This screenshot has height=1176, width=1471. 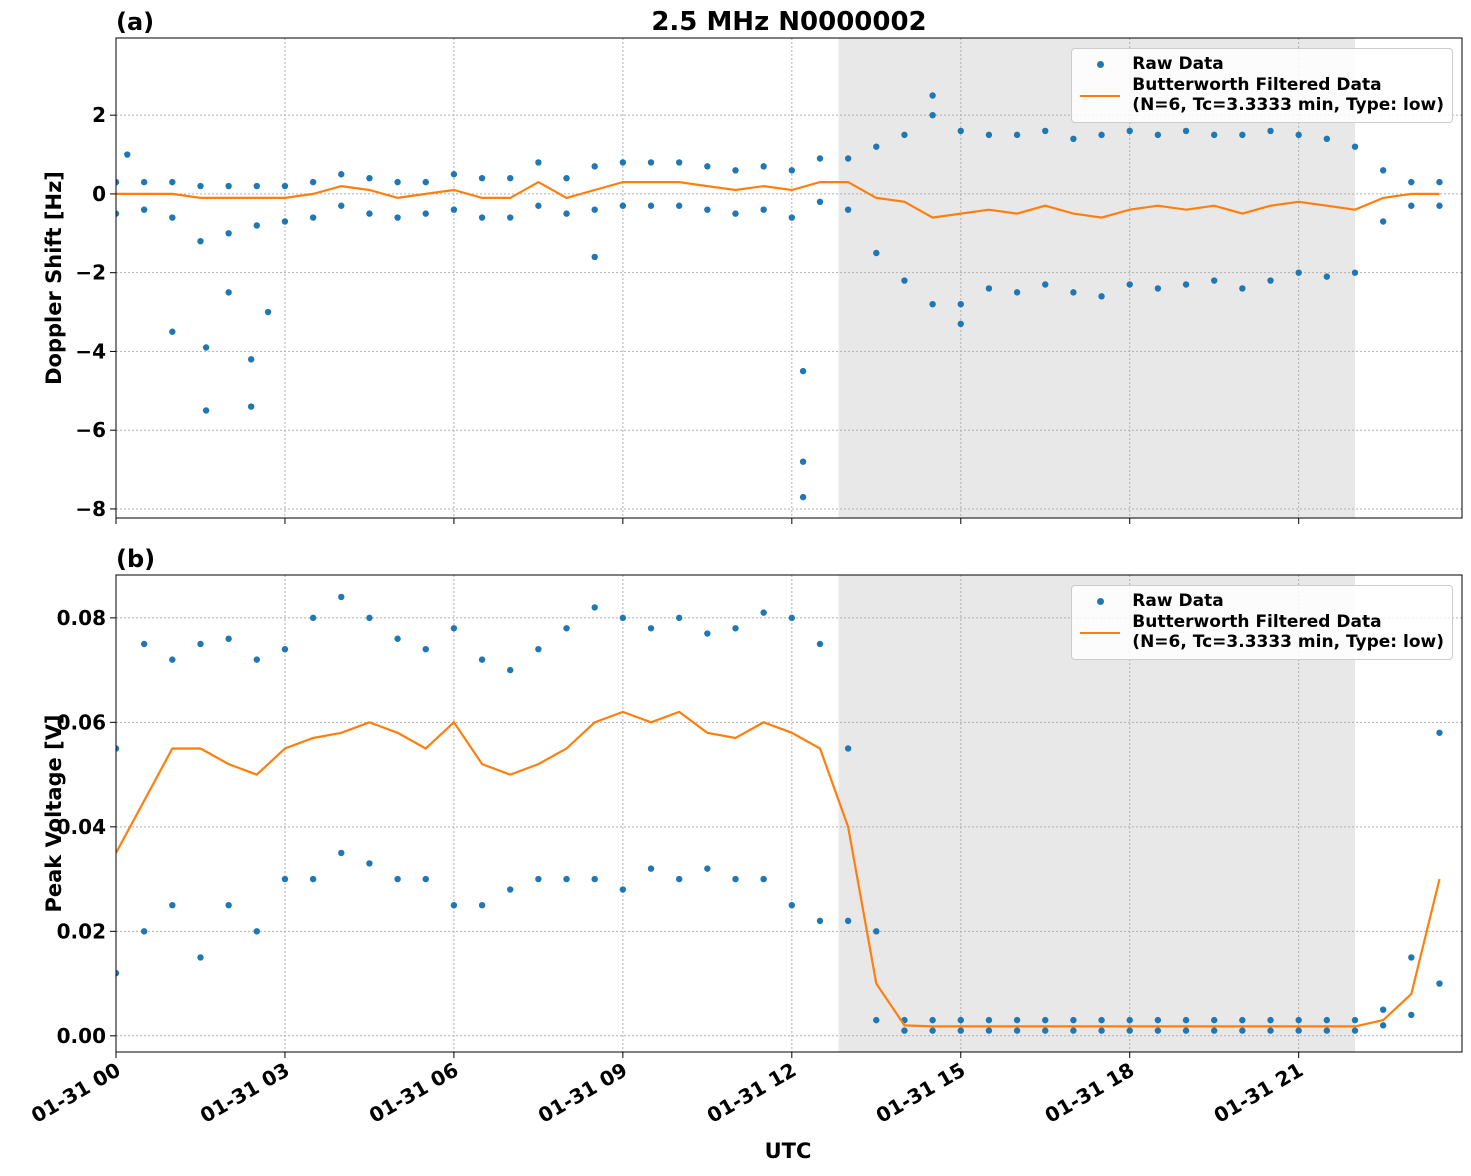 I want to click on y-axis-label: Doppler Shift [Hz], so click(x=54, y=278).